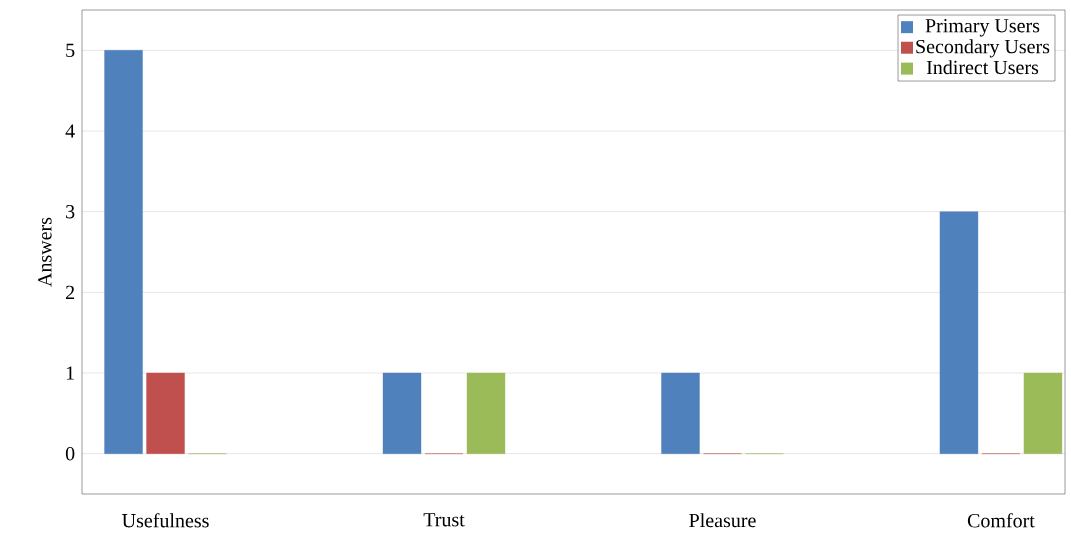 The image size is (1071, 544). I want to click on y-tick-label: 5, so click(70, 50).